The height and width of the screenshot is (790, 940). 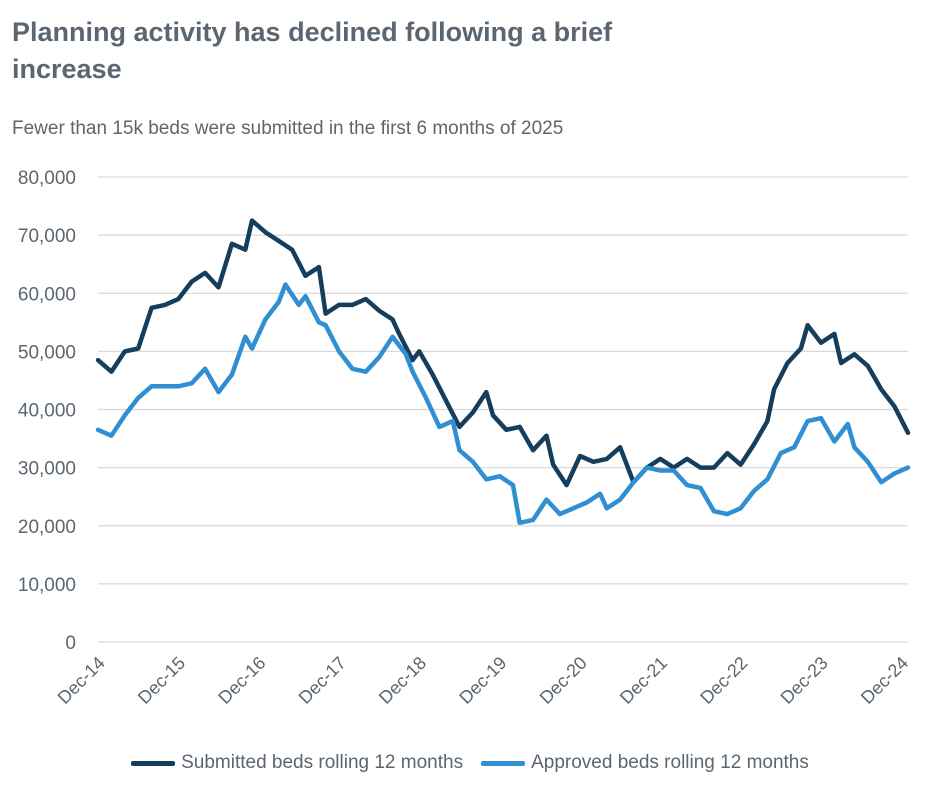 What do you see at coordinates (723, 680) in the screenshot?
I see `x-tick-label: Dec-22` at bounding box center [723, 680].